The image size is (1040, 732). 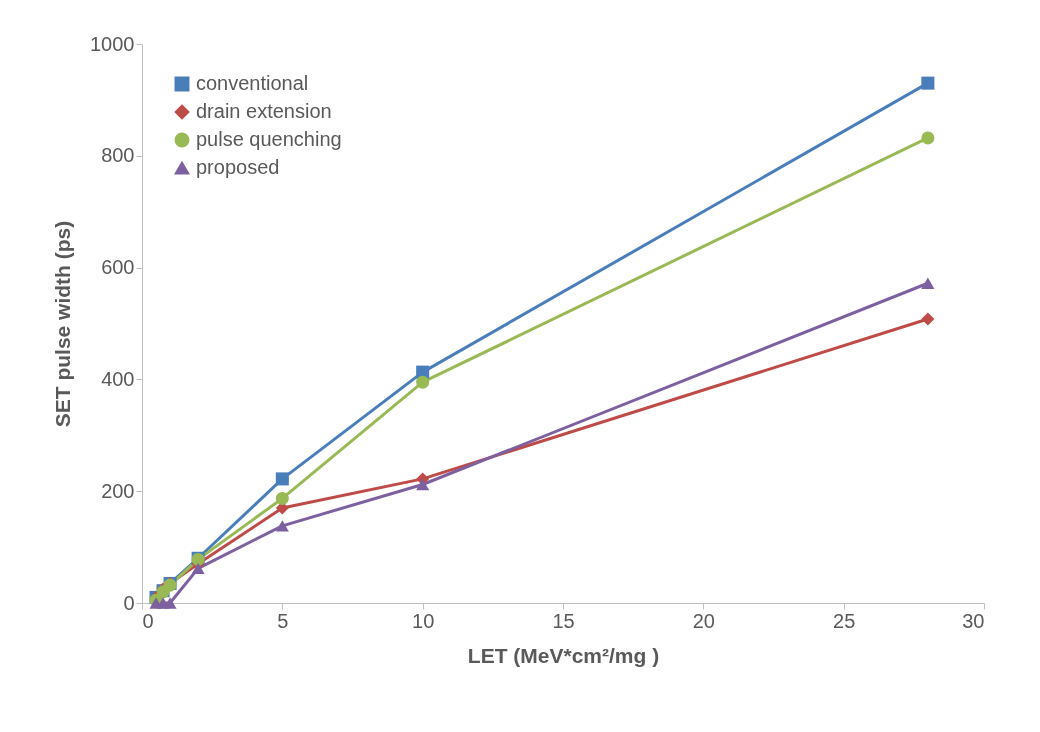 What do you see at coordinates (269, 139) in the screenshot?
I see `legend-label: pulse quenching` at bounding box center [269, 139].